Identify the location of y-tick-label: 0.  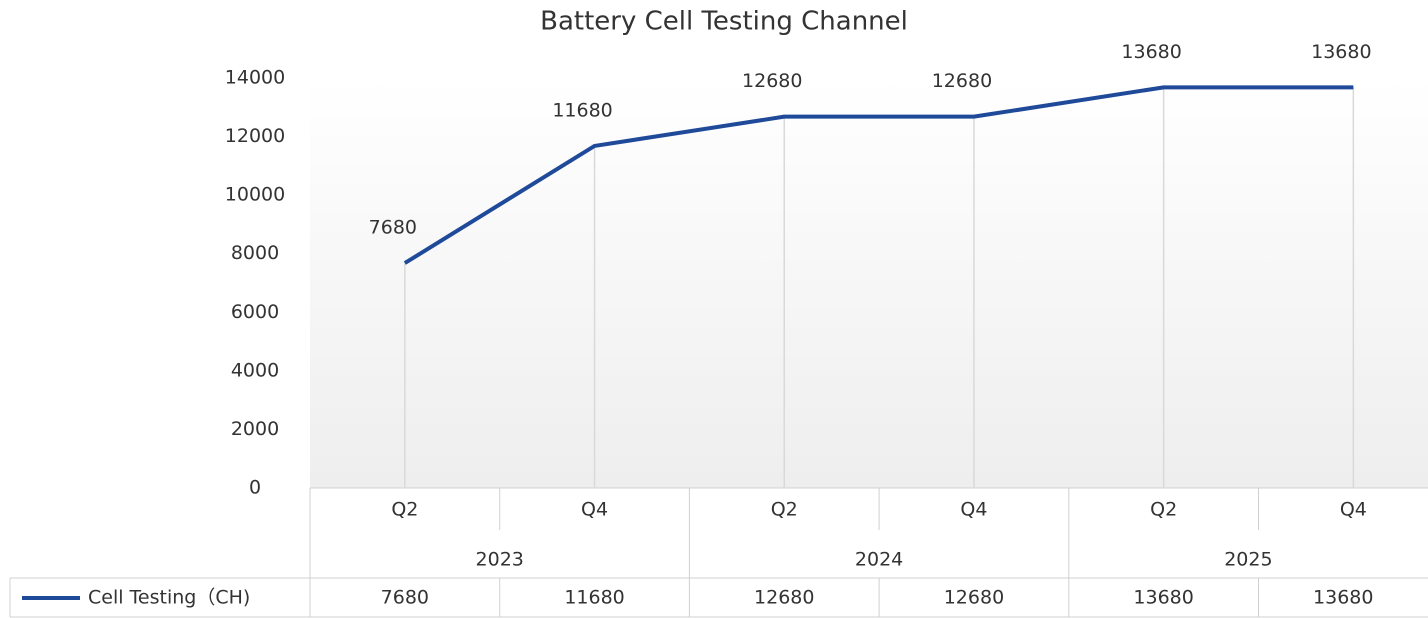
(255, 488).